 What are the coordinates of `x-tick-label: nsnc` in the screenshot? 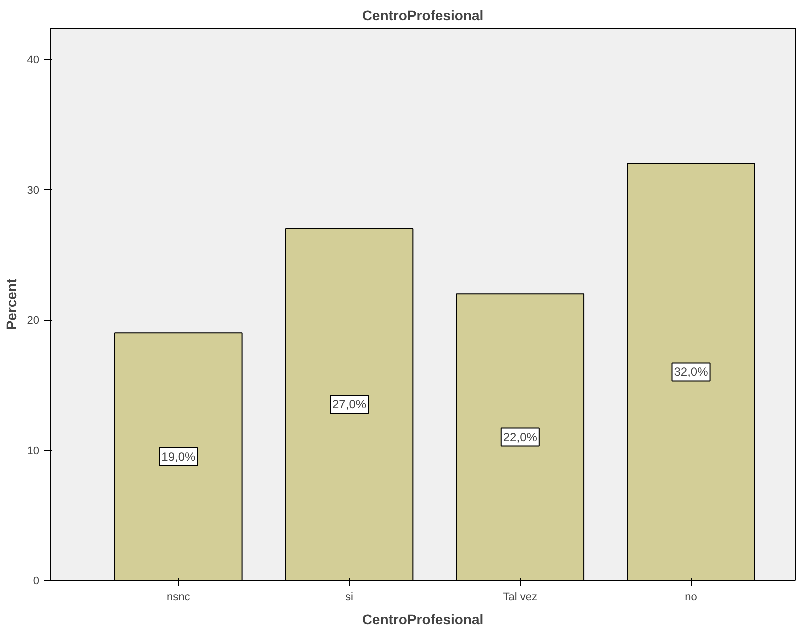 It's located at (179, 598).